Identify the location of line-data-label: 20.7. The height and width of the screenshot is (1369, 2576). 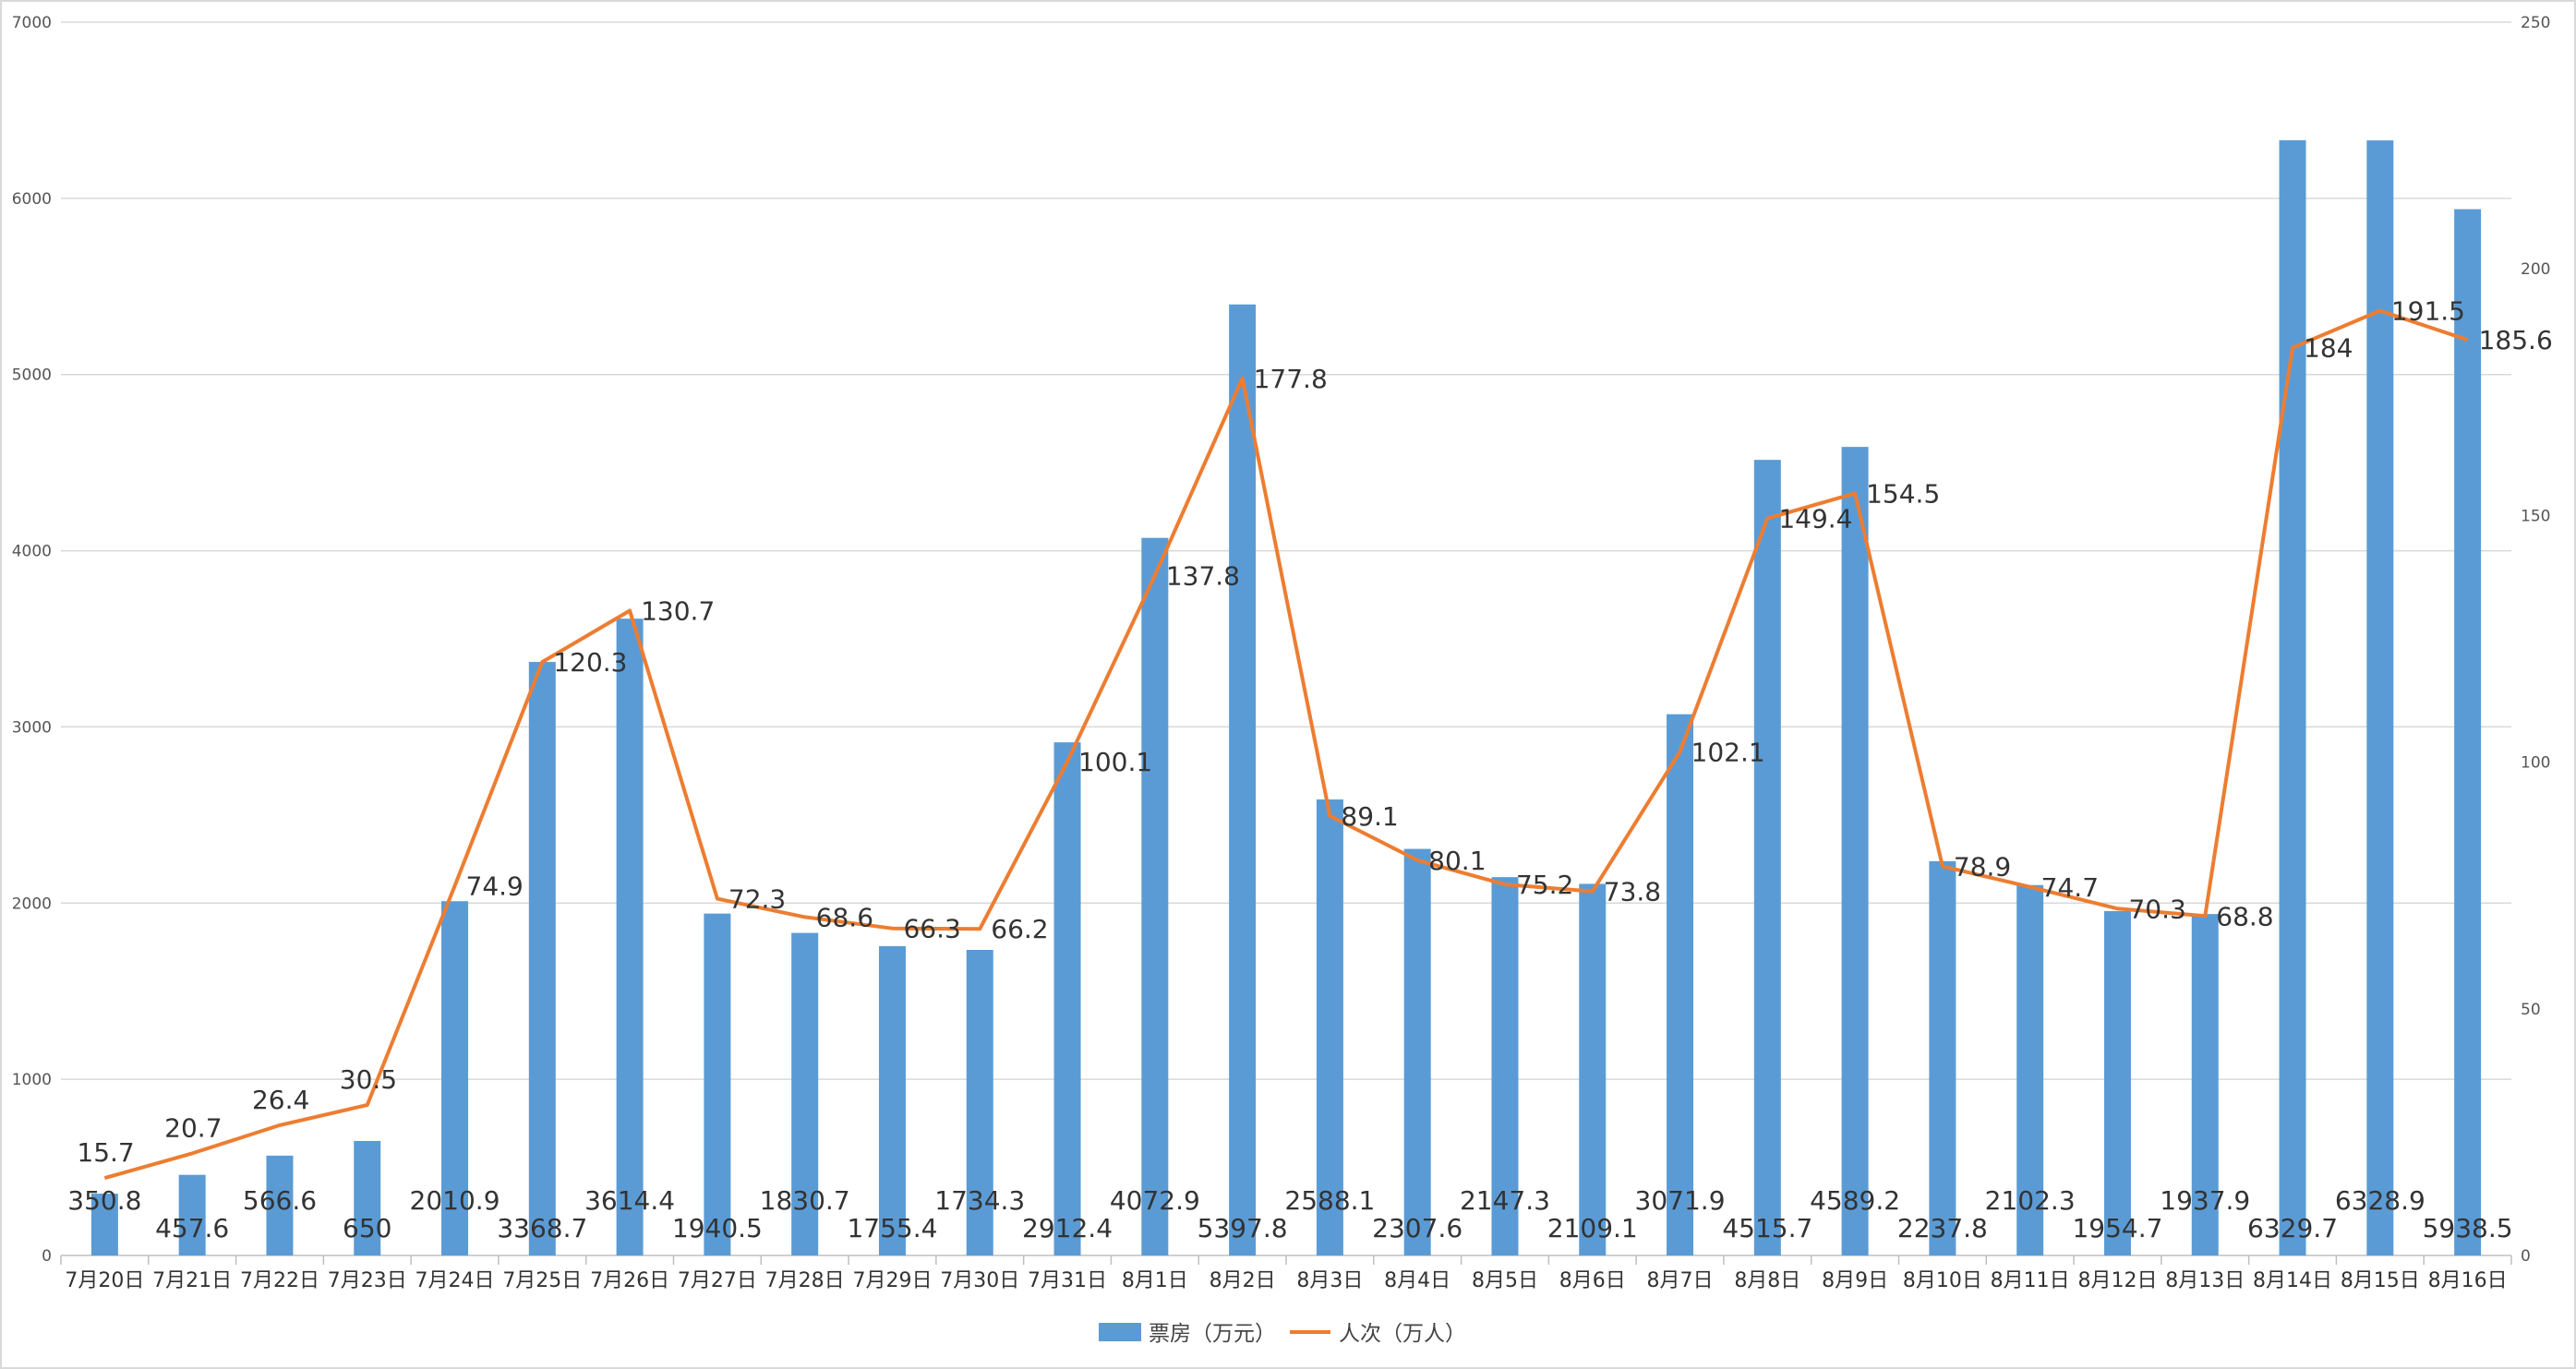
(193, 1127).